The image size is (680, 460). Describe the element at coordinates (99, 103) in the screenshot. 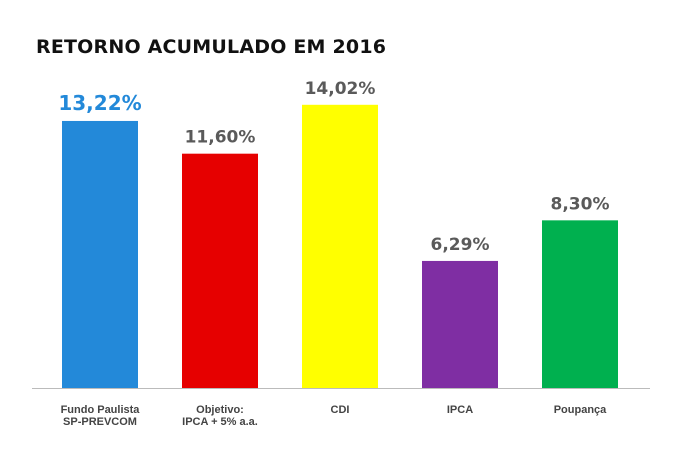

I see `value-label-1: 13,22%` at that location.